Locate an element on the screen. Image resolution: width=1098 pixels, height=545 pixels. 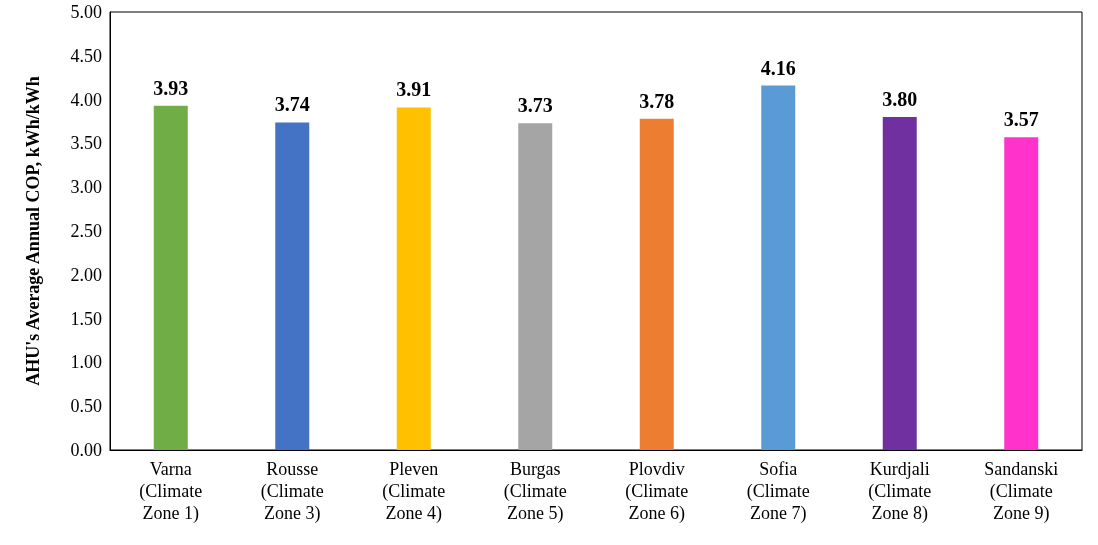
data-label: 3.57 is located at coordinates (1021, 119).